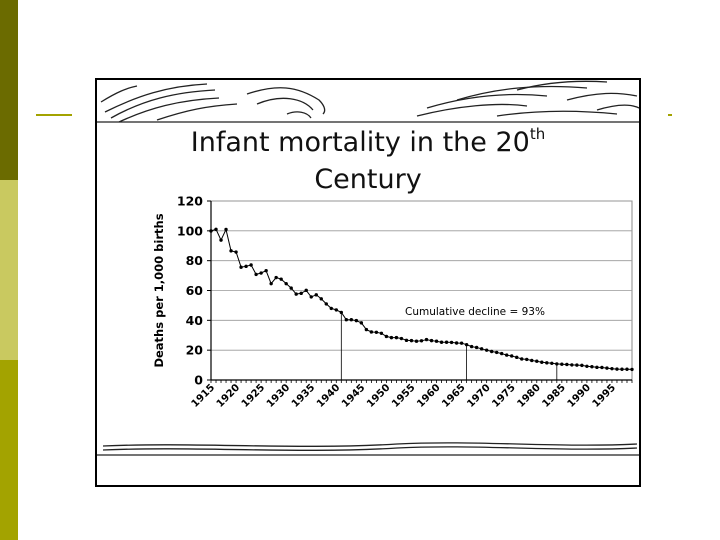 The height and width of the screenshot is (540, 720). I want to click on x-tick-label: 1985, so click(553, 395).